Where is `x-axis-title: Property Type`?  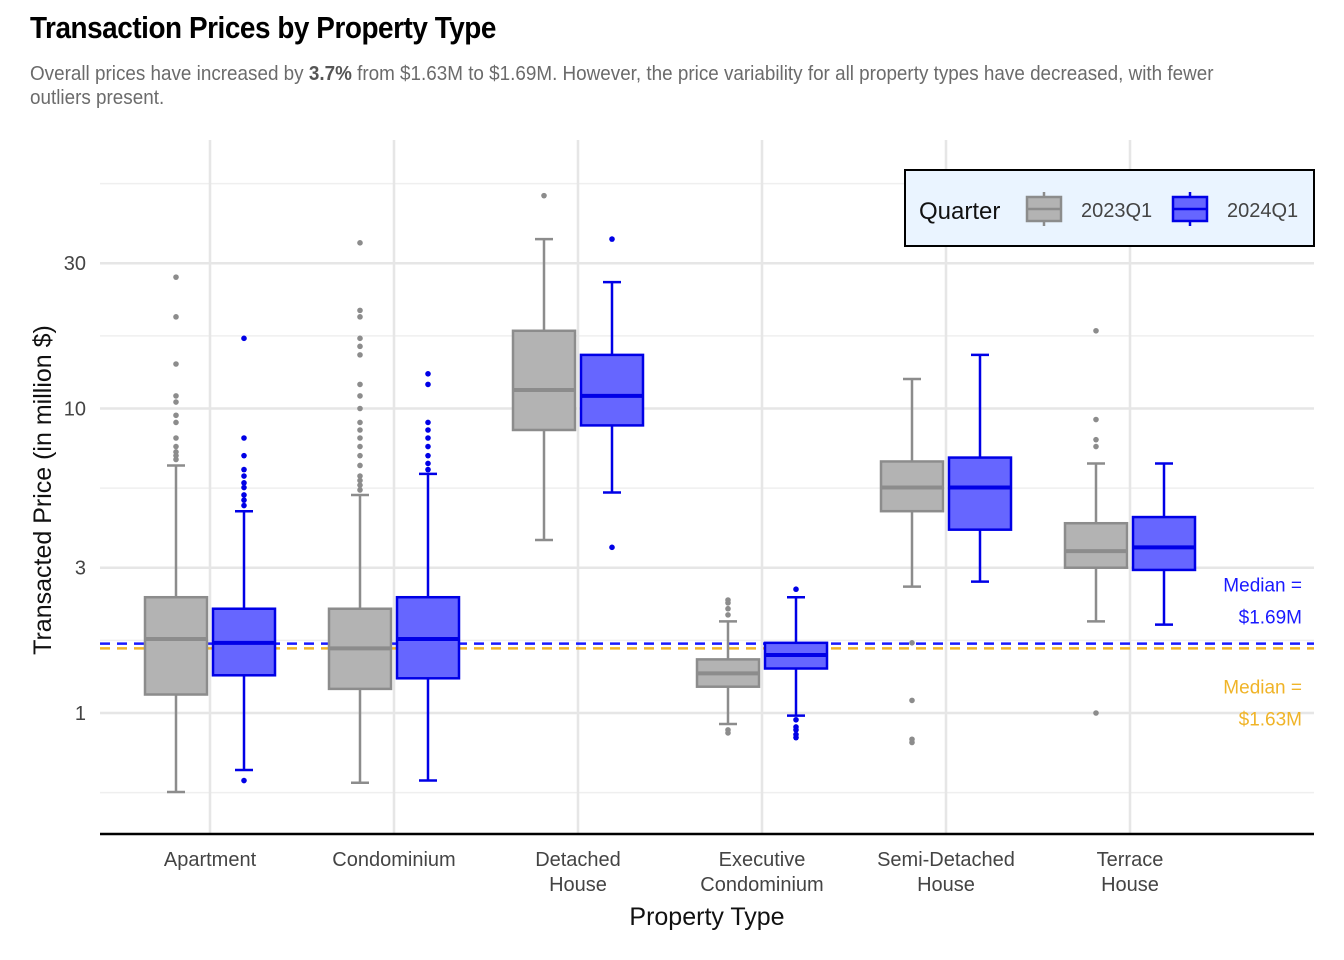 x-axis-title: Property Type is located at coordinates (706, 917).